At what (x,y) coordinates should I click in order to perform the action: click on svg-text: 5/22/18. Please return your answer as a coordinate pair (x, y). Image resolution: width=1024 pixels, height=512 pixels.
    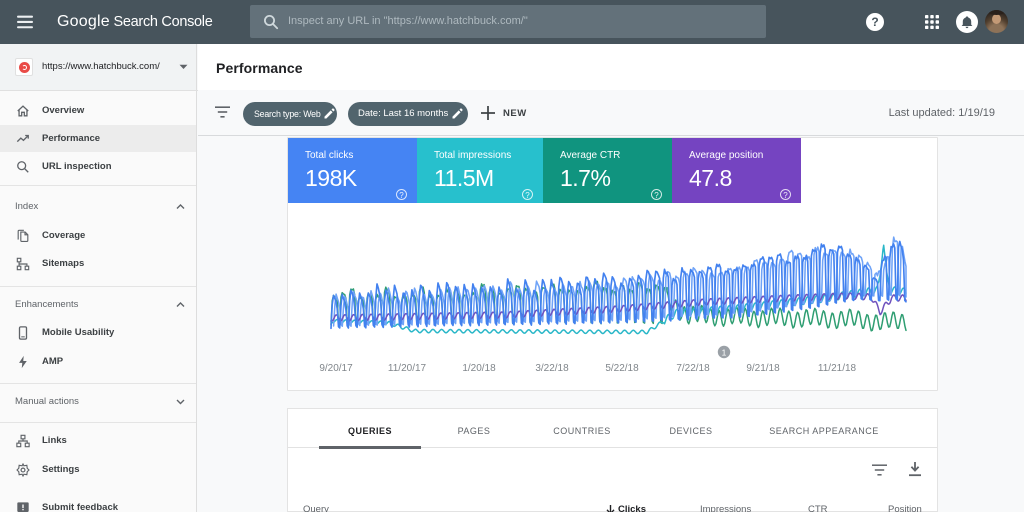
    Looking at the image, I should click on (622, 368).